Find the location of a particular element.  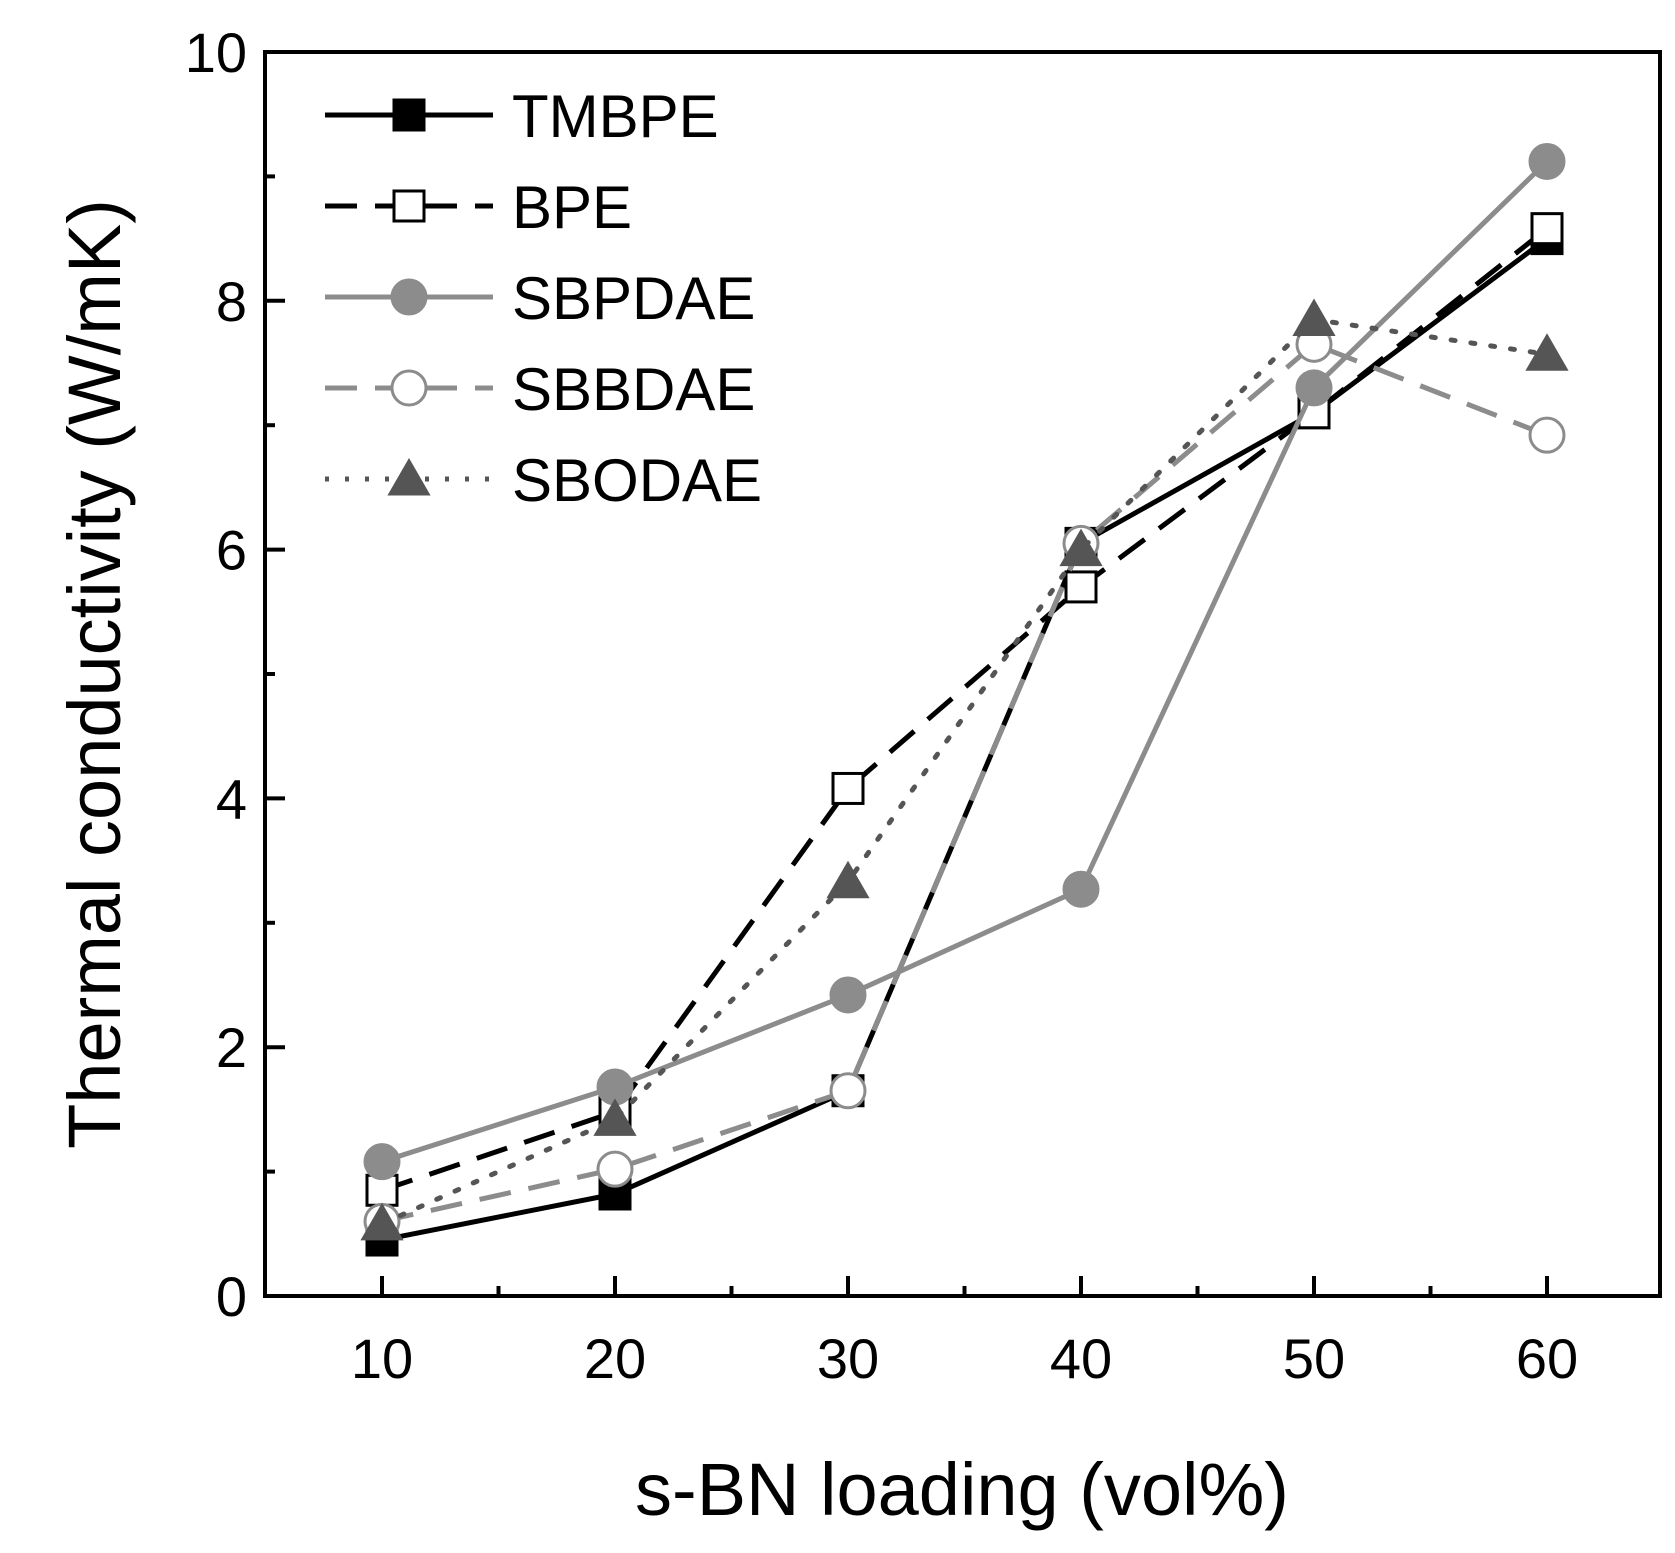

x-tick-label: 10 is located at coordinates (382, 1358).